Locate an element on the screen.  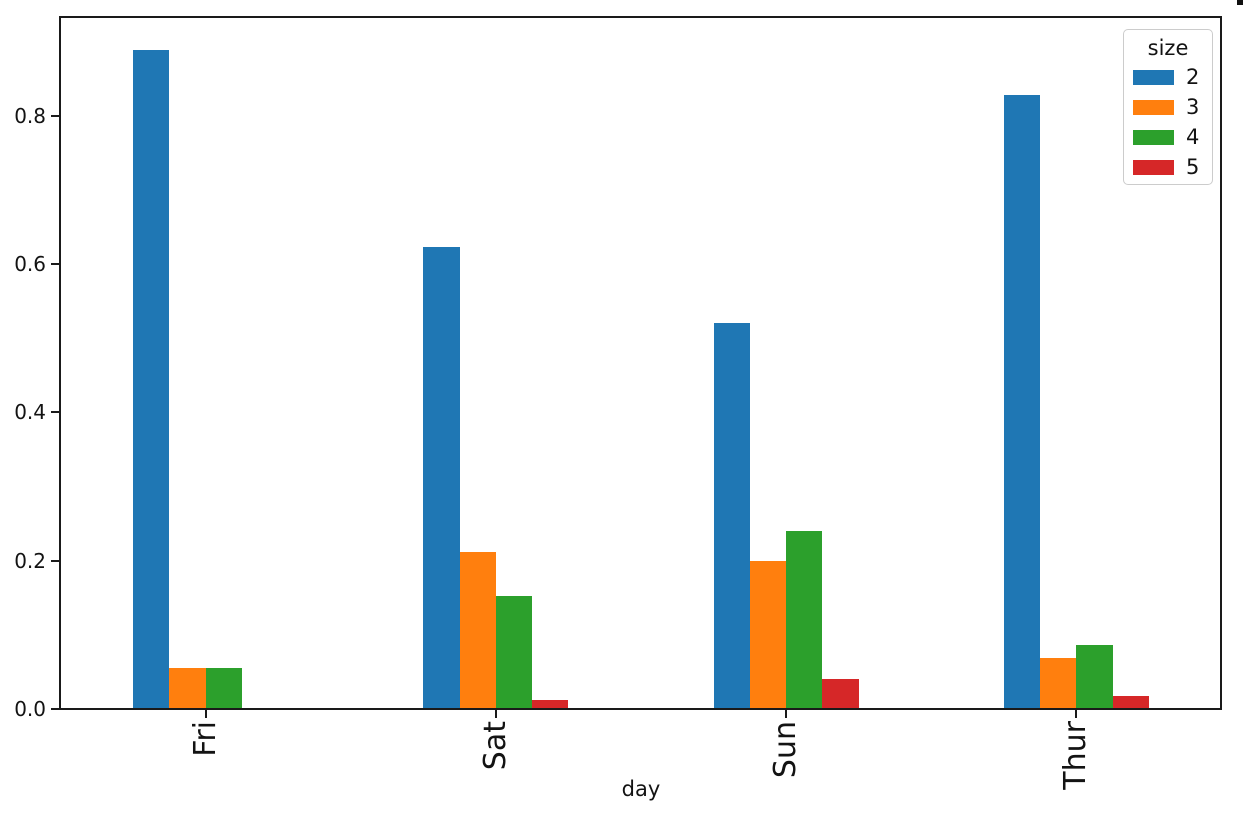
x-tick-label: Sun is located at coordinates (786, 750).